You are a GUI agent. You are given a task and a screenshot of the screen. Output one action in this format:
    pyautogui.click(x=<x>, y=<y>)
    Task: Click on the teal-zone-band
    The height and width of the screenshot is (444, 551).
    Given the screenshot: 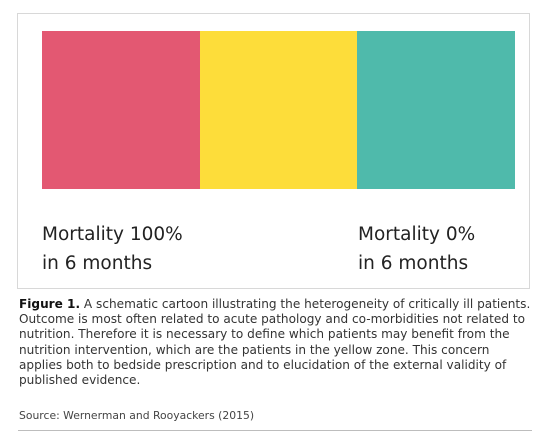 What is the action you would take?
    pyautogui.click(x=436, y=110)
    